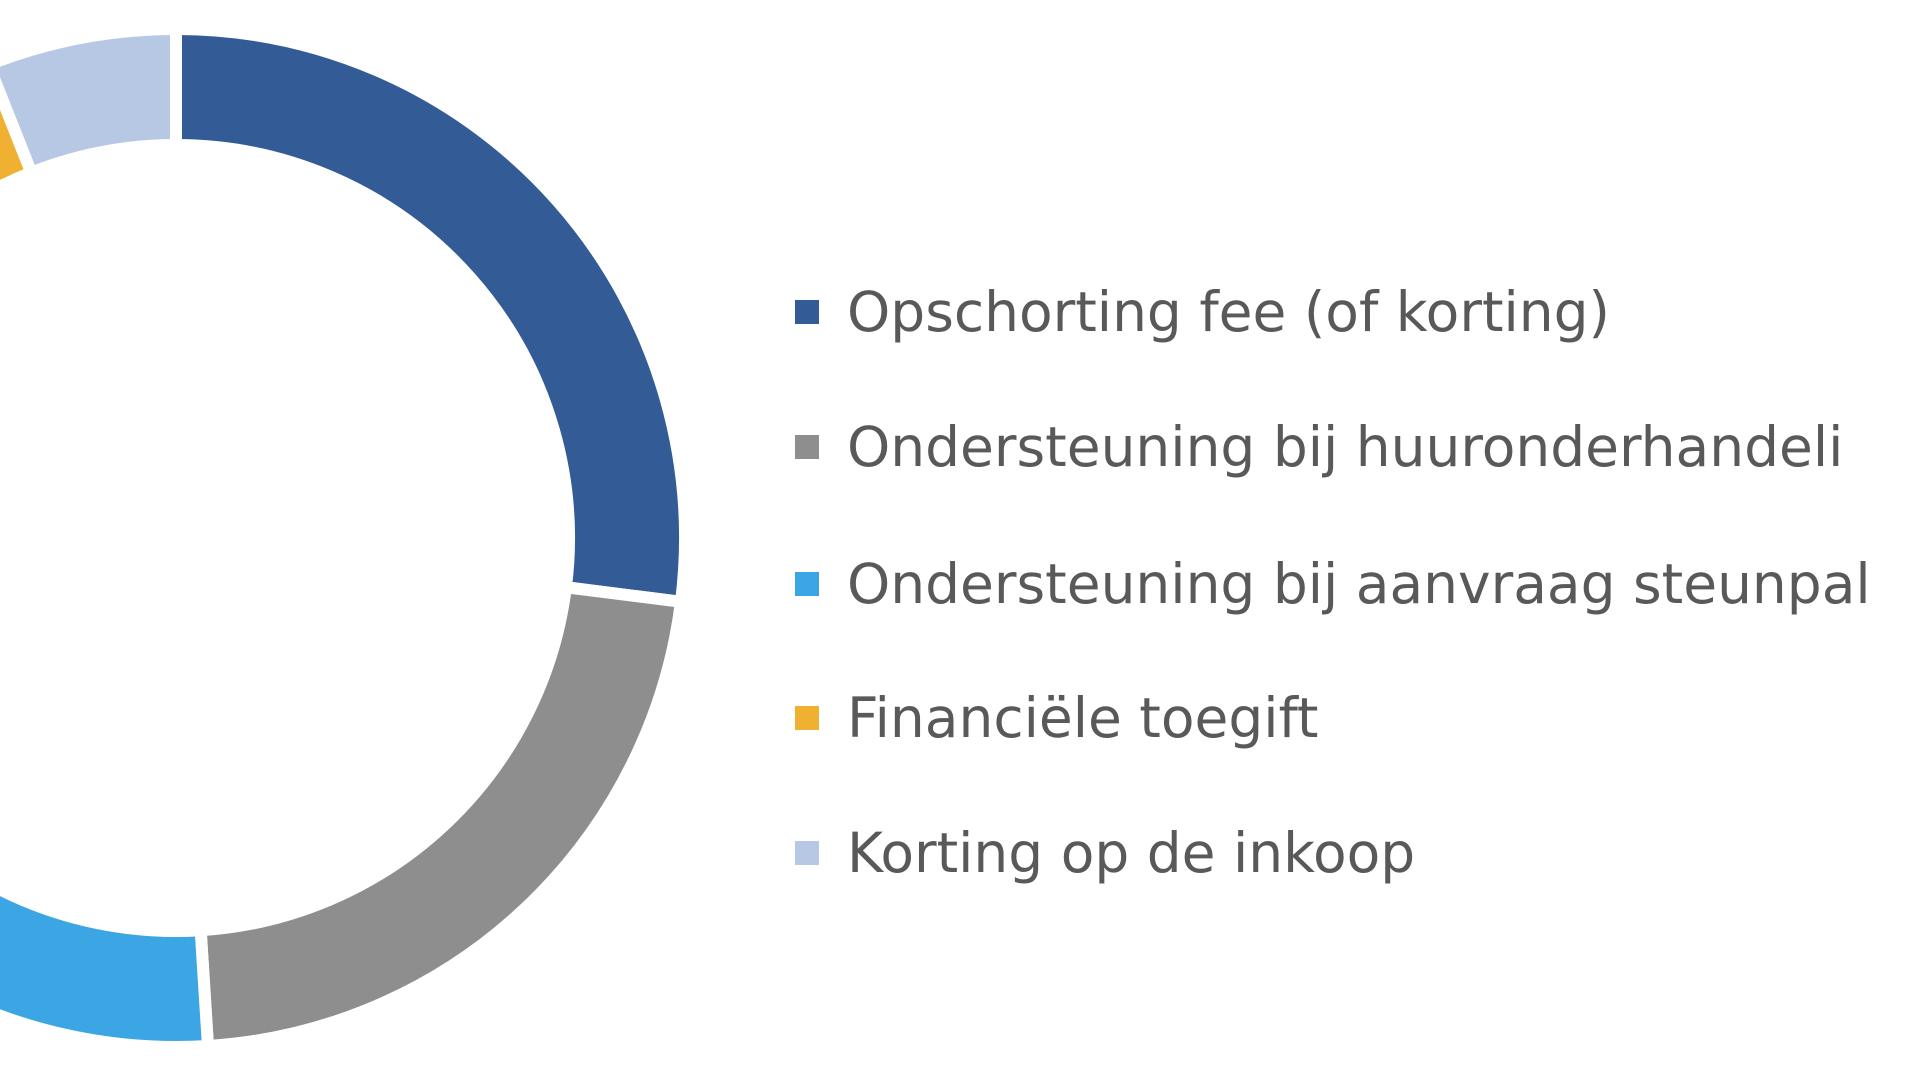  I want to click on legend-label: Financiële toegift, so click(1083, 718).